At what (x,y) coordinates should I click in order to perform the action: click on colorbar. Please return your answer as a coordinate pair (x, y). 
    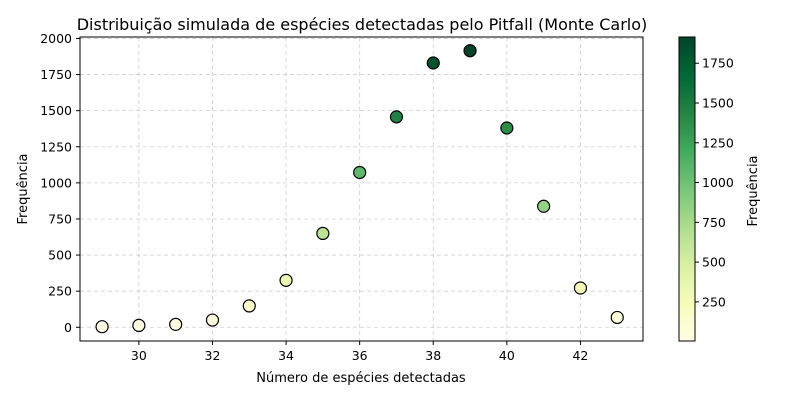
    Looking at the image, I should click on (687, 189).